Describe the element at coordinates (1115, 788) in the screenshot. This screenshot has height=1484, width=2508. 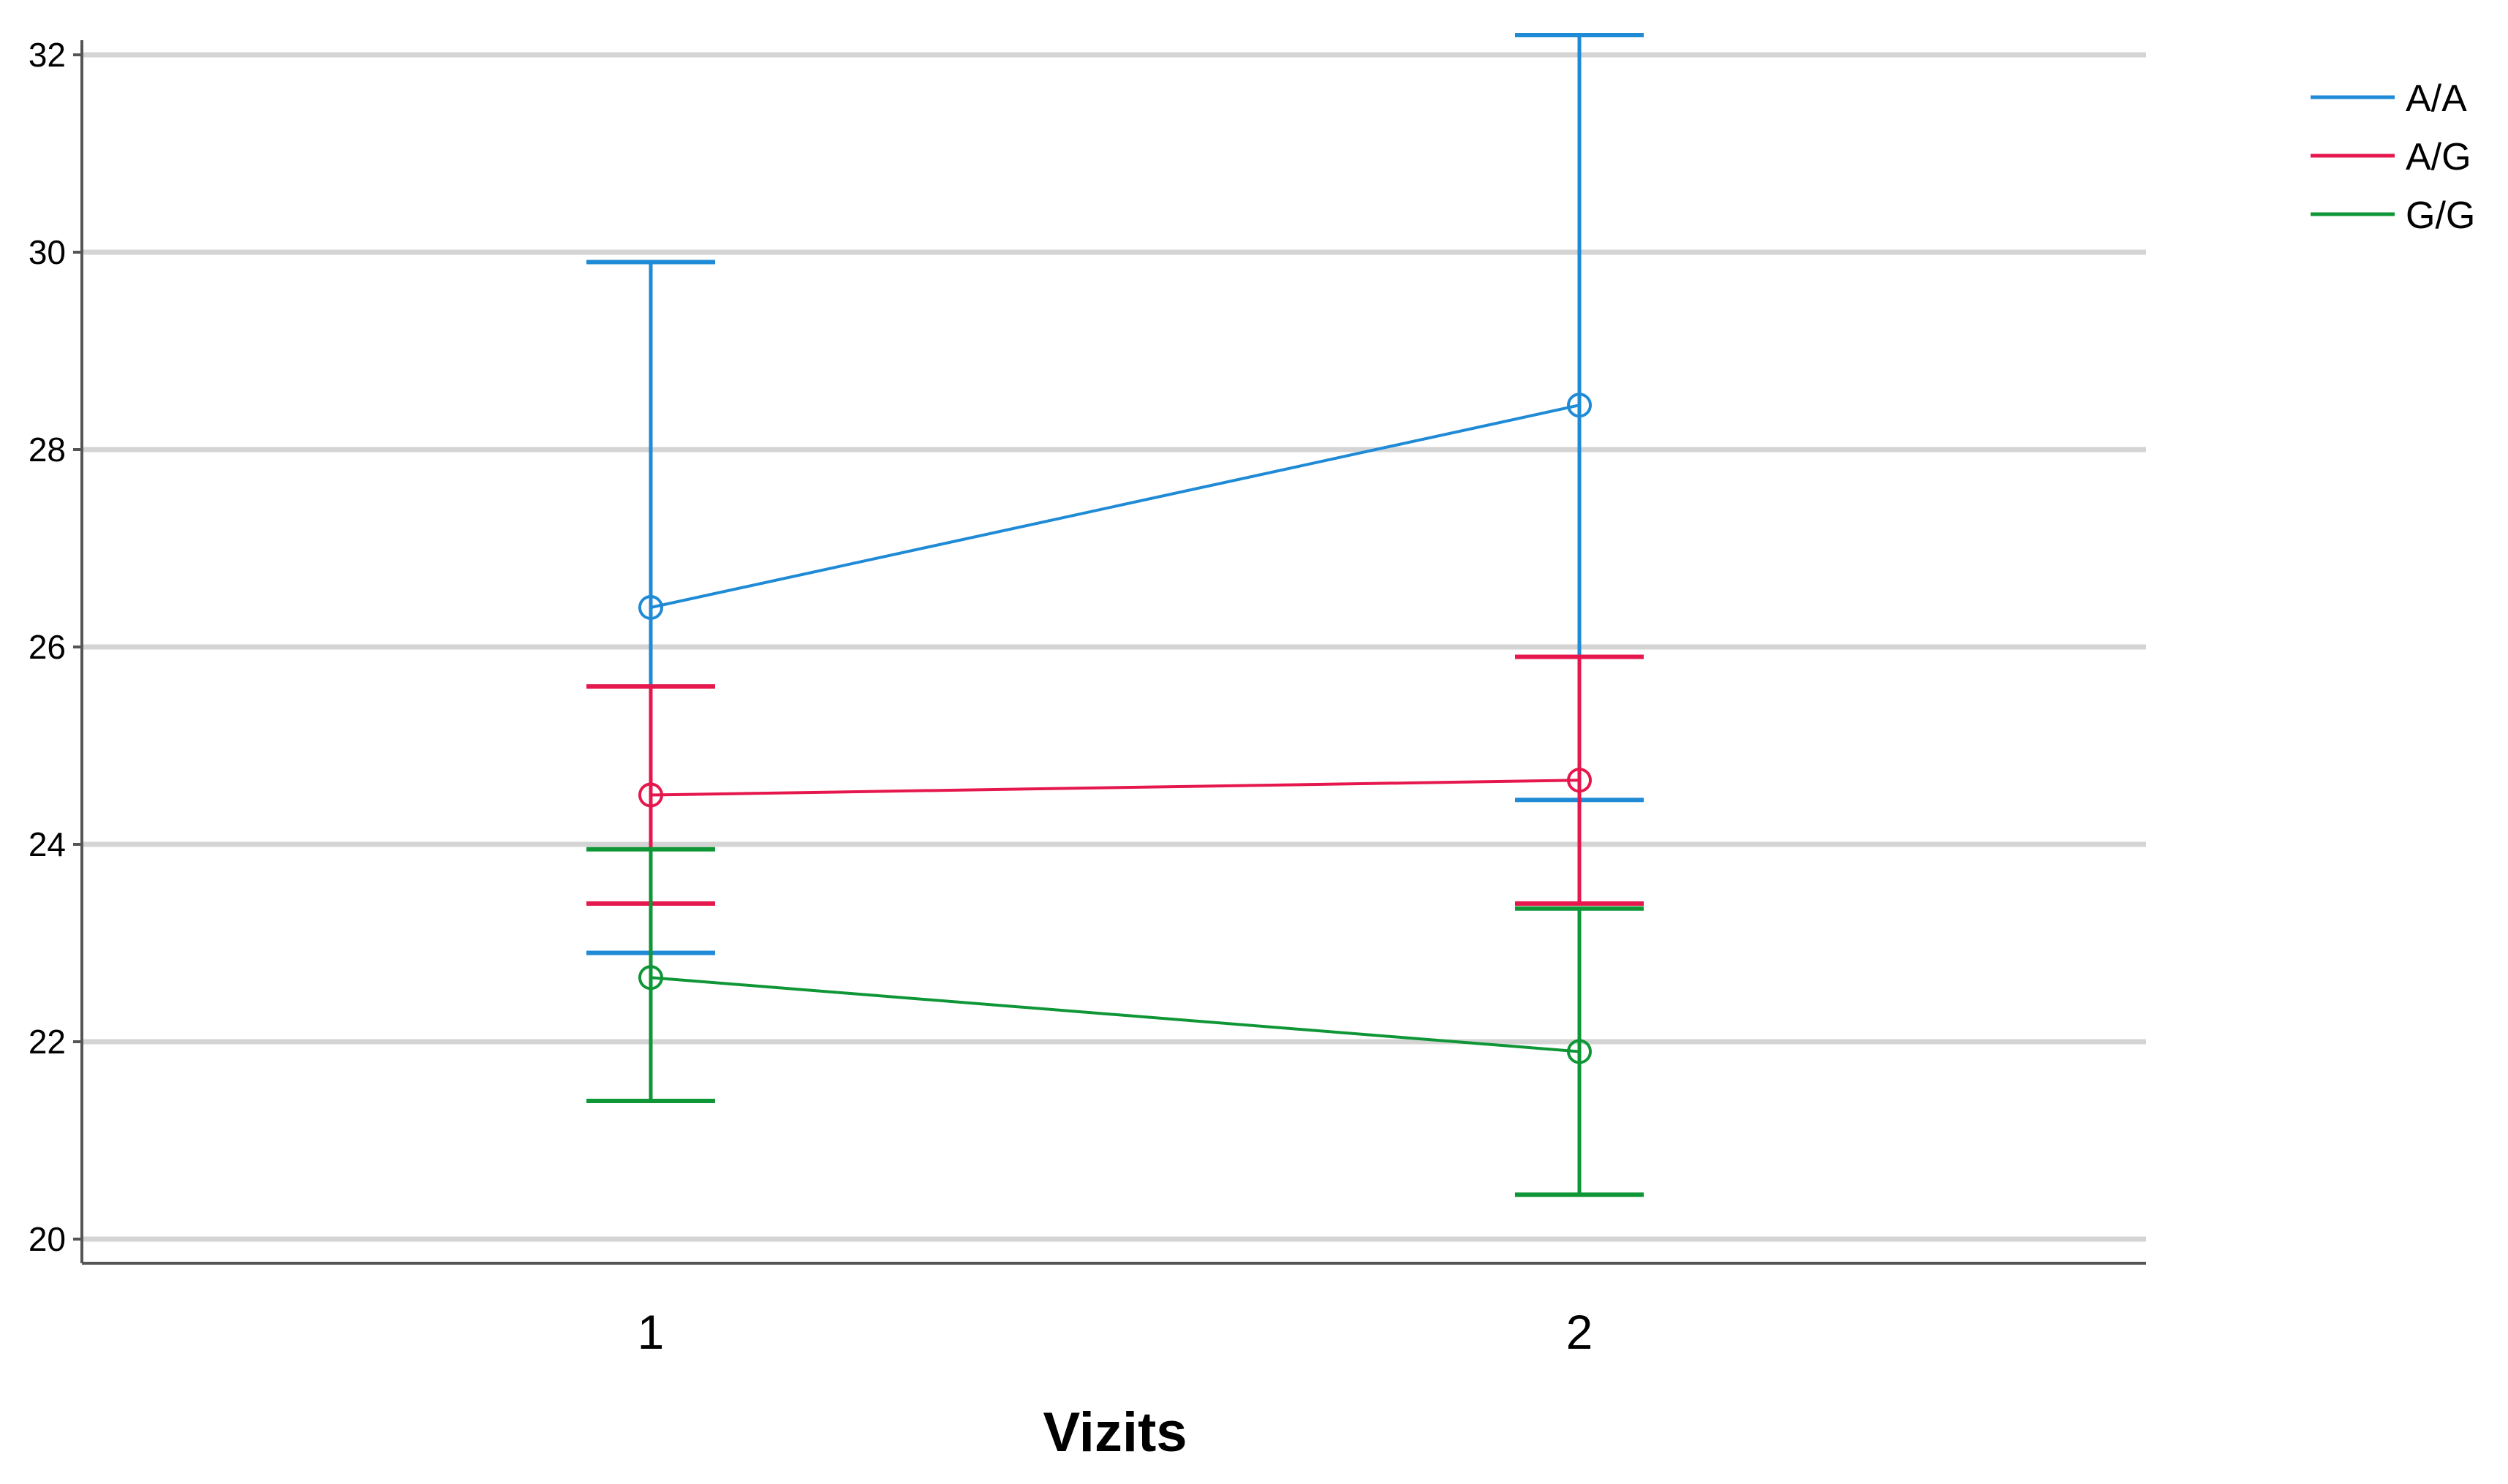
I see `series-line-a-g` at that location.